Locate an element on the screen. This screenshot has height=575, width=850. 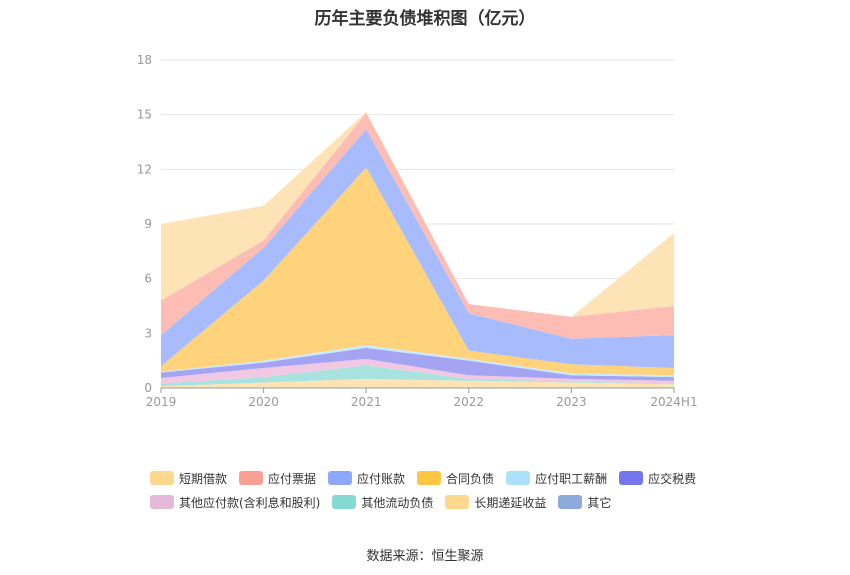
legend-item: 长期递延收益 is located at coordinates (495, 502).